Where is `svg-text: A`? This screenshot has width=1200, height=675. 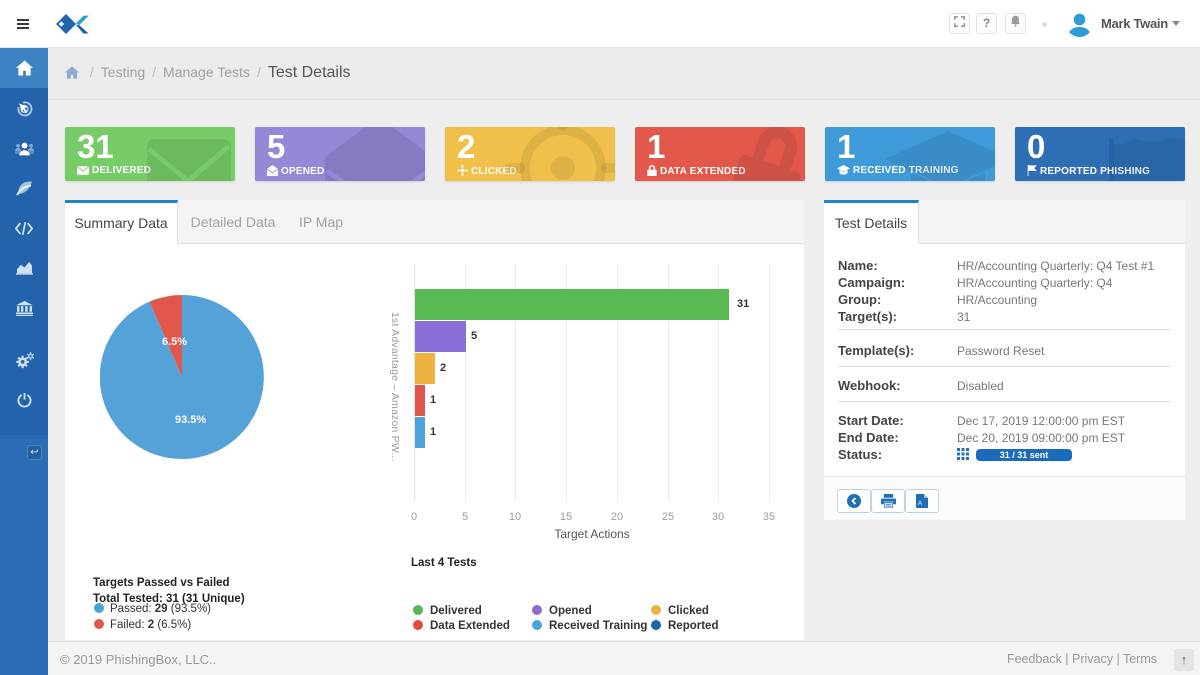 svg-text: A is located at coordinates (920, 504).